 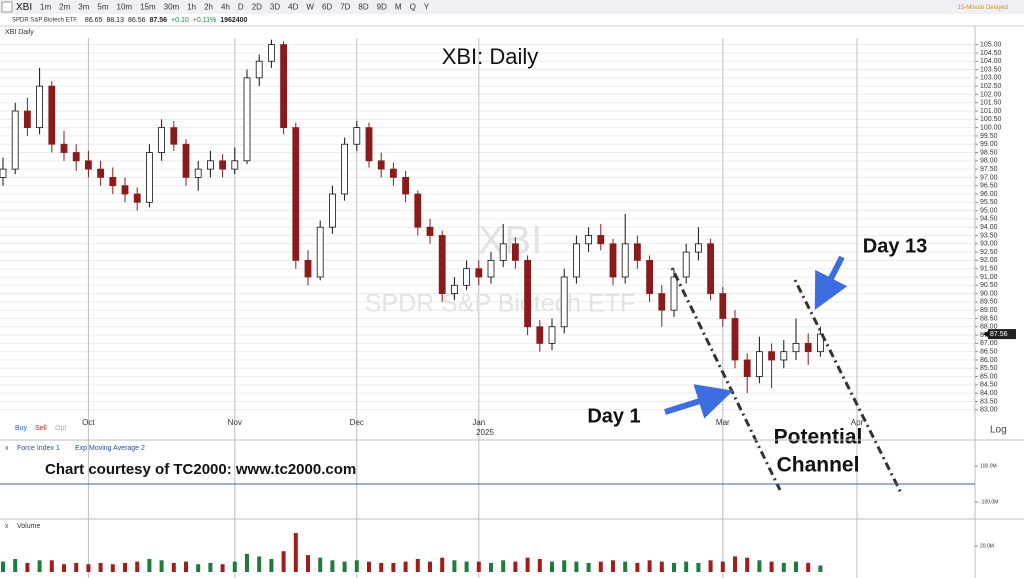 I want to click on log-button: Log, so click(x=998, y=430).